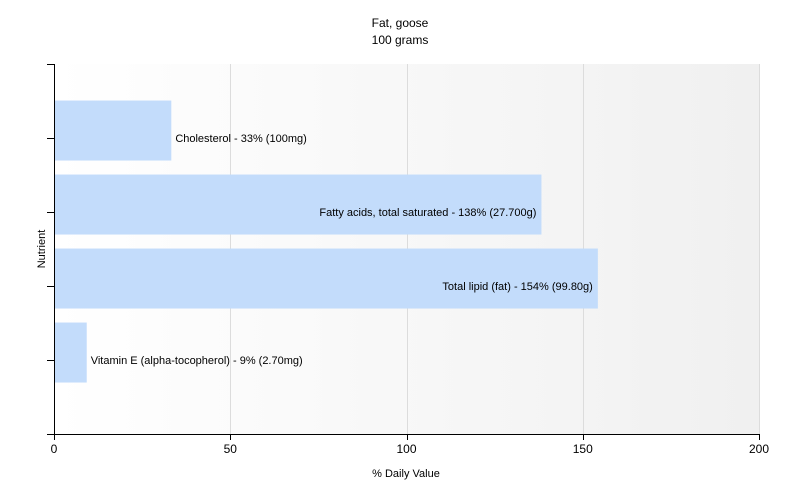 Image resolution: width=800 pixels, height=500 pixels. I want to click on bar-label-0: Cholesterol - 33% (100mg), so click(240, 139).